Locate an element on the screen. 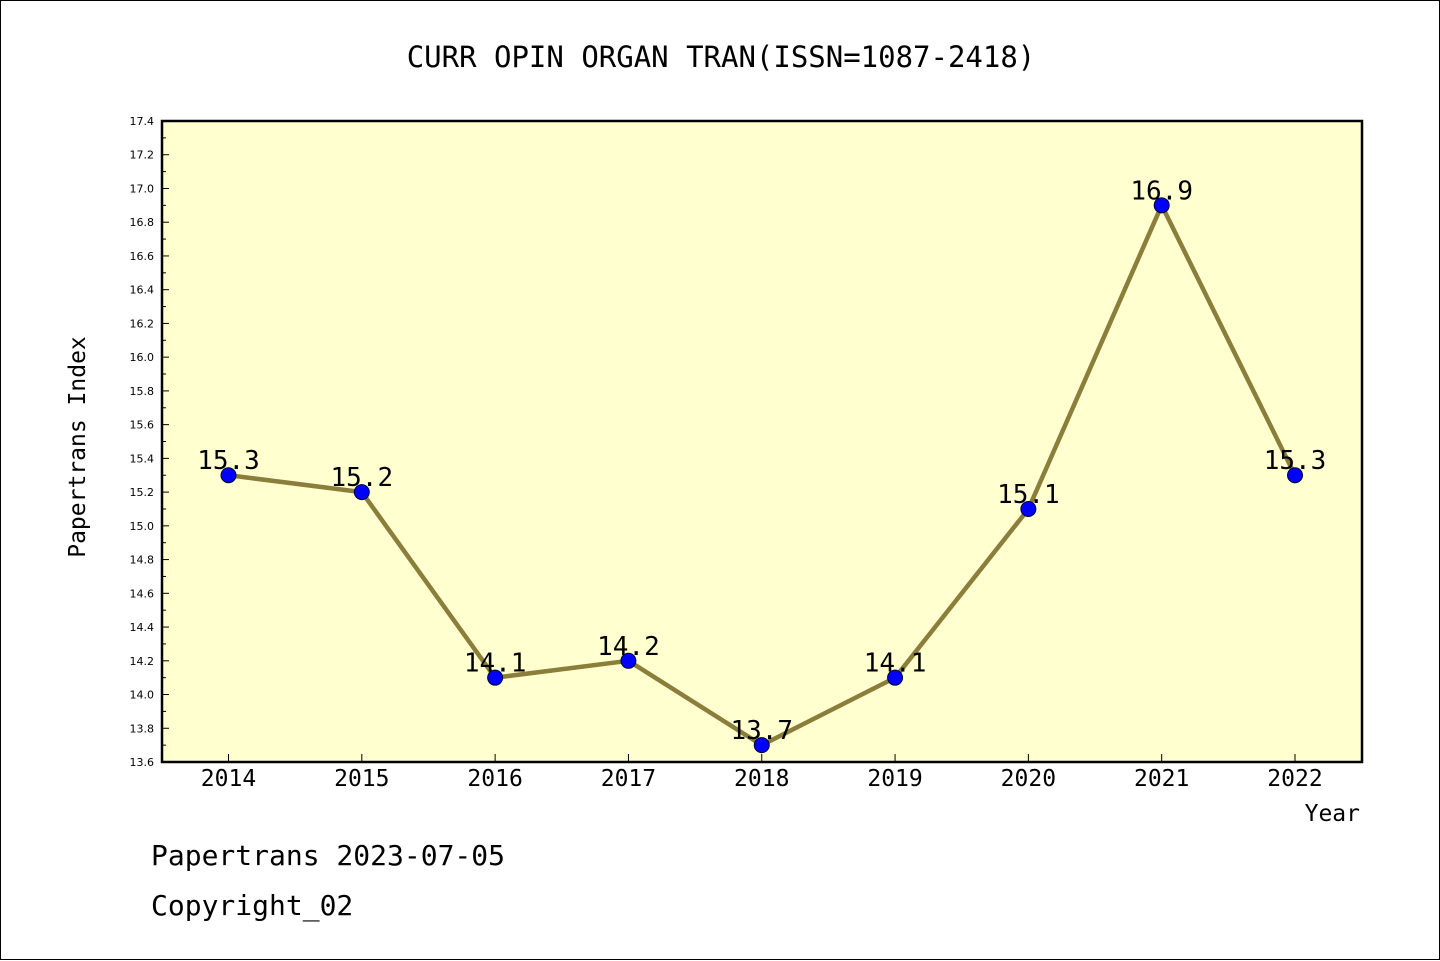  y-tick-label: 15.6 is located at coordinates (142, 425).